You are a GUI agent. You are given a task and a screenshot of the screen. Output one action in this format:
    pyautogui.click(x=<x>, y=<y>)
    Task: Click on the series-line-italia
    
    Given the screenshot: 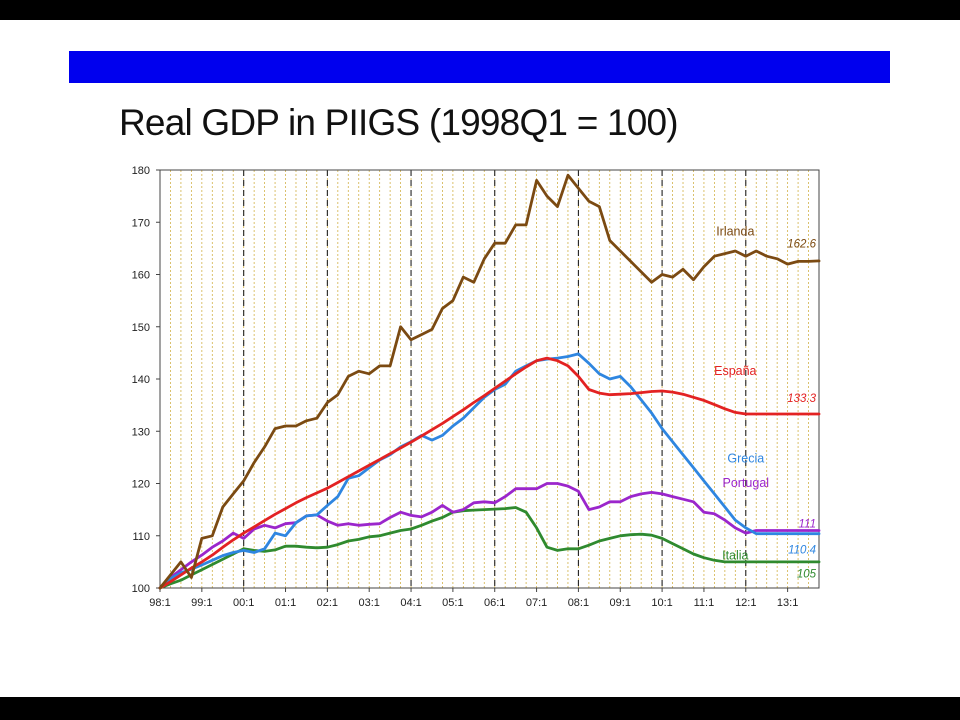 What is the action you would take?
    pyautogui.click(x=489, y=548)
    